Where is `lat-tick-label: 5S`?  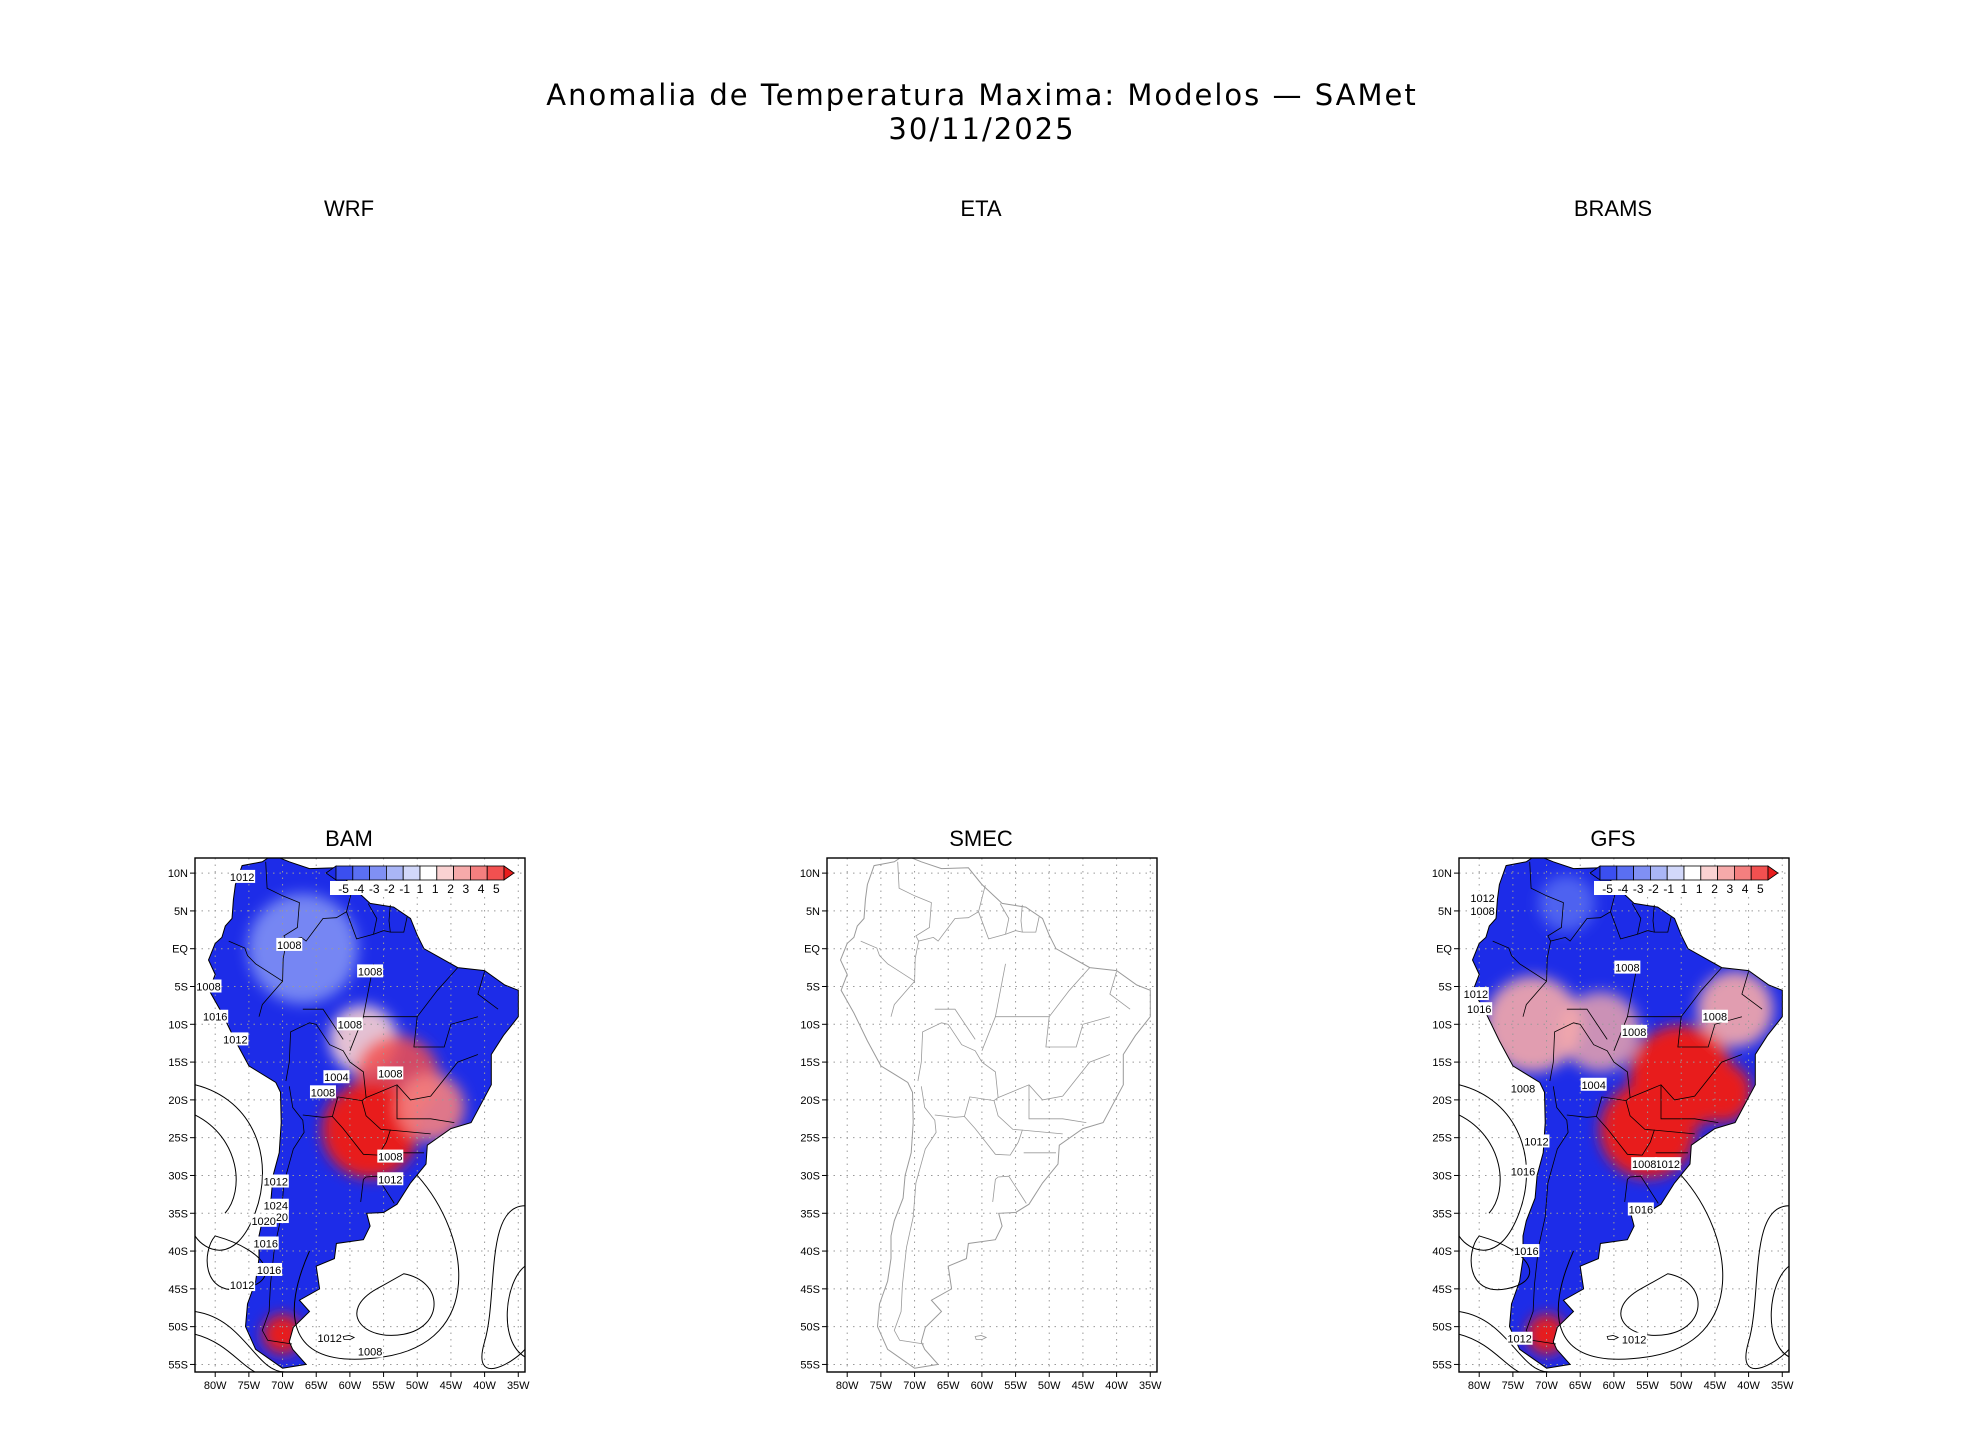 lat-tick-label: 5S is located at coordinates (1445, 988).